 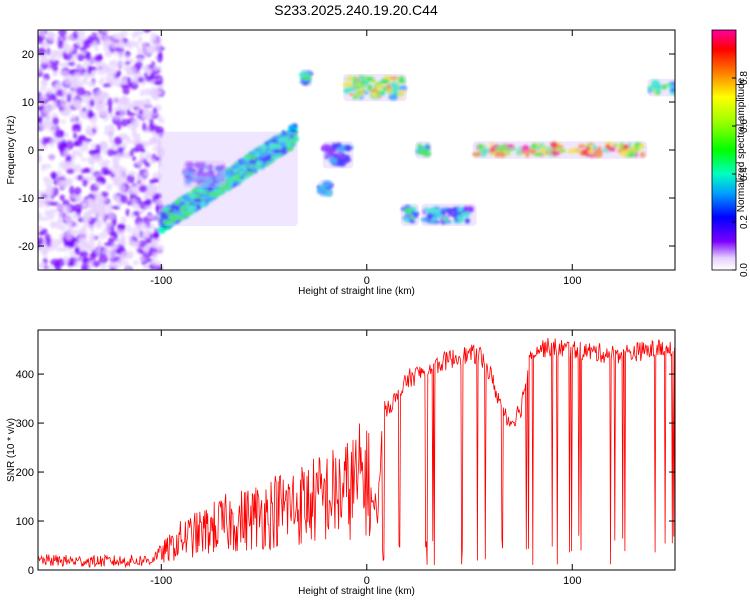 What do you see at coordinates (744, 270) in the screenshot?
I see `colorbar-tick-label: 0.0` at bounding box center [744, 270].